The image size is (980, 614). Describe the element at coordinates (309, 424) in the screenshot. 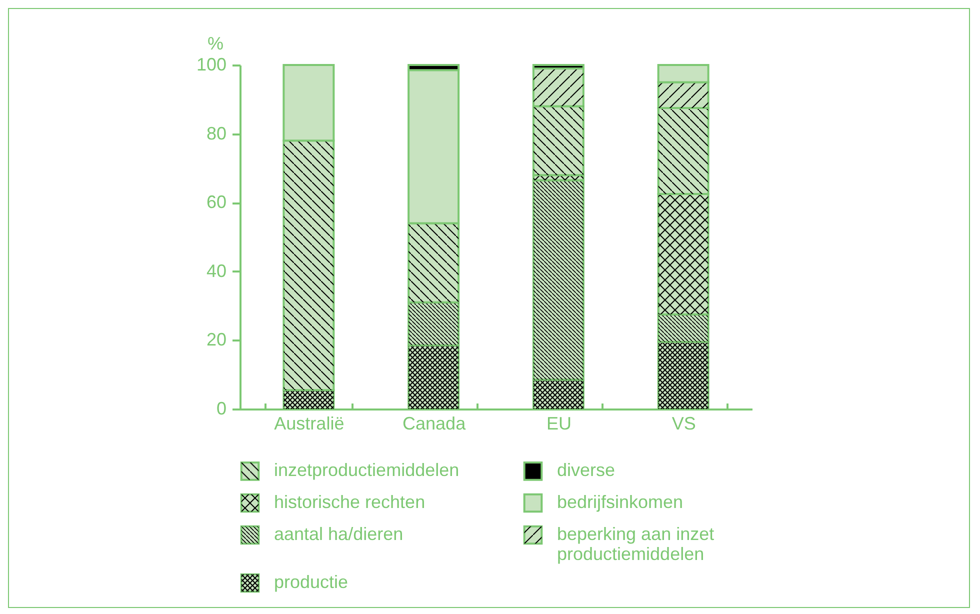

I see `x-tick-label: Australië` at that location.